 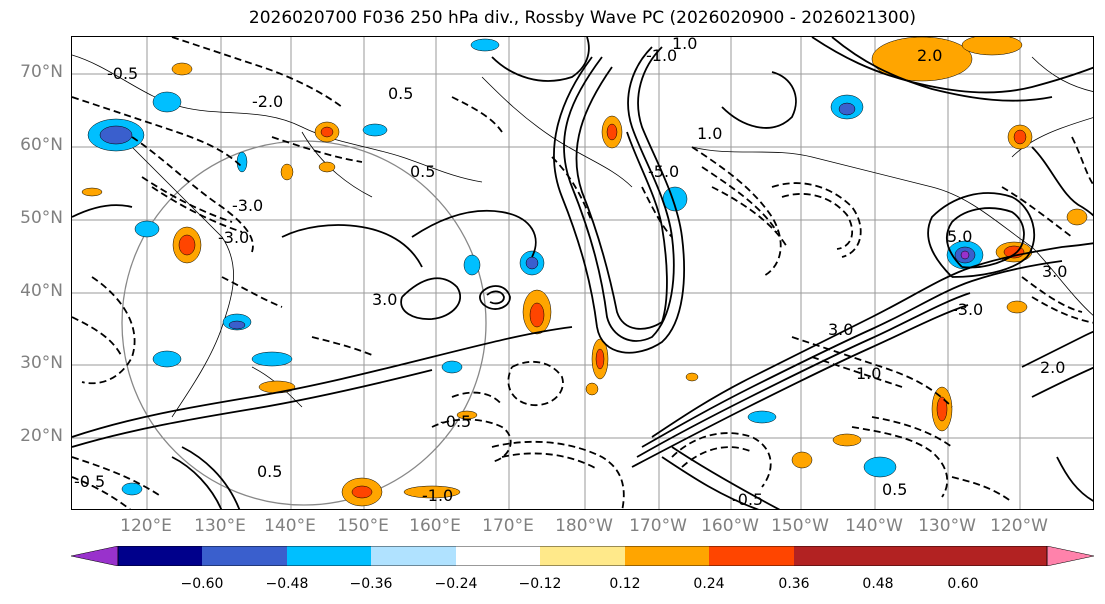 I want to click on colorbar-label: −0.60, so click(x=202, y=584).